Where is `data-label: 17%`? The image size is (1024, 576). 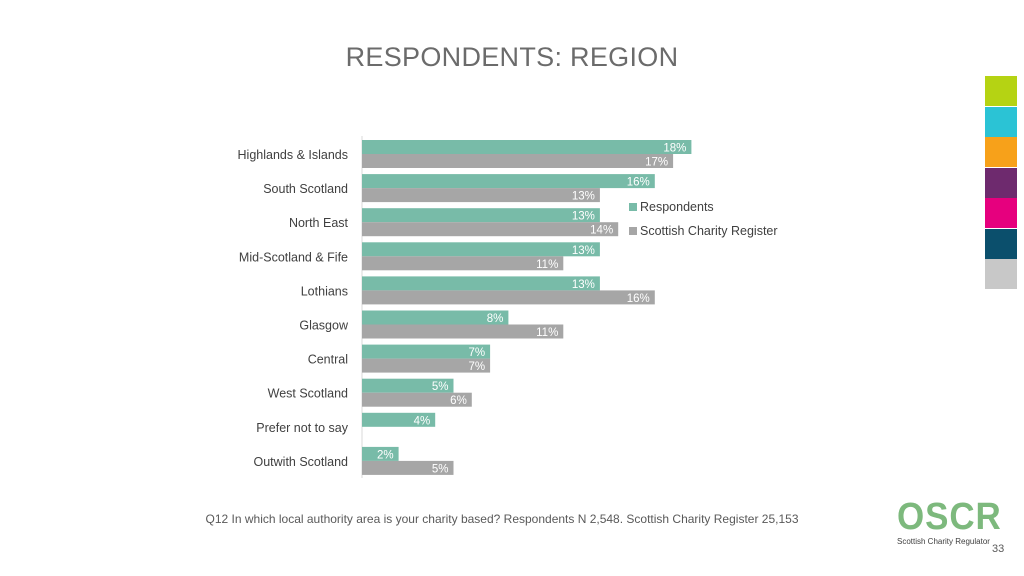 data-label: 17% is located at coordinates (656, 163).